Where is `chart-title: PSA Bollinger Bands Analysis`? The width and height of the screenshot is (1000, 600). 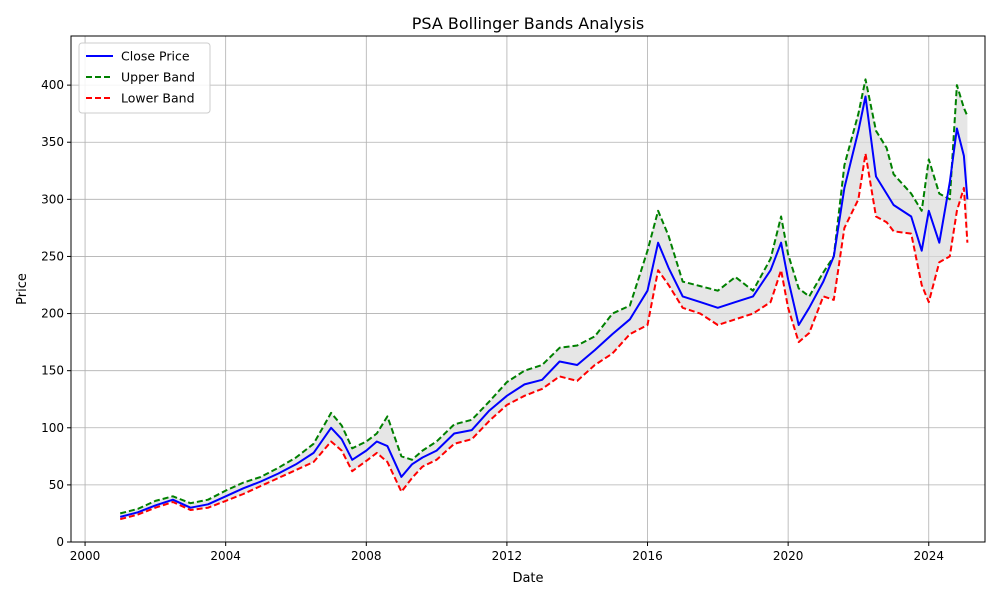 chart-title: PSA Bollinger Bands Analysis is located at coordinates (528, 23).